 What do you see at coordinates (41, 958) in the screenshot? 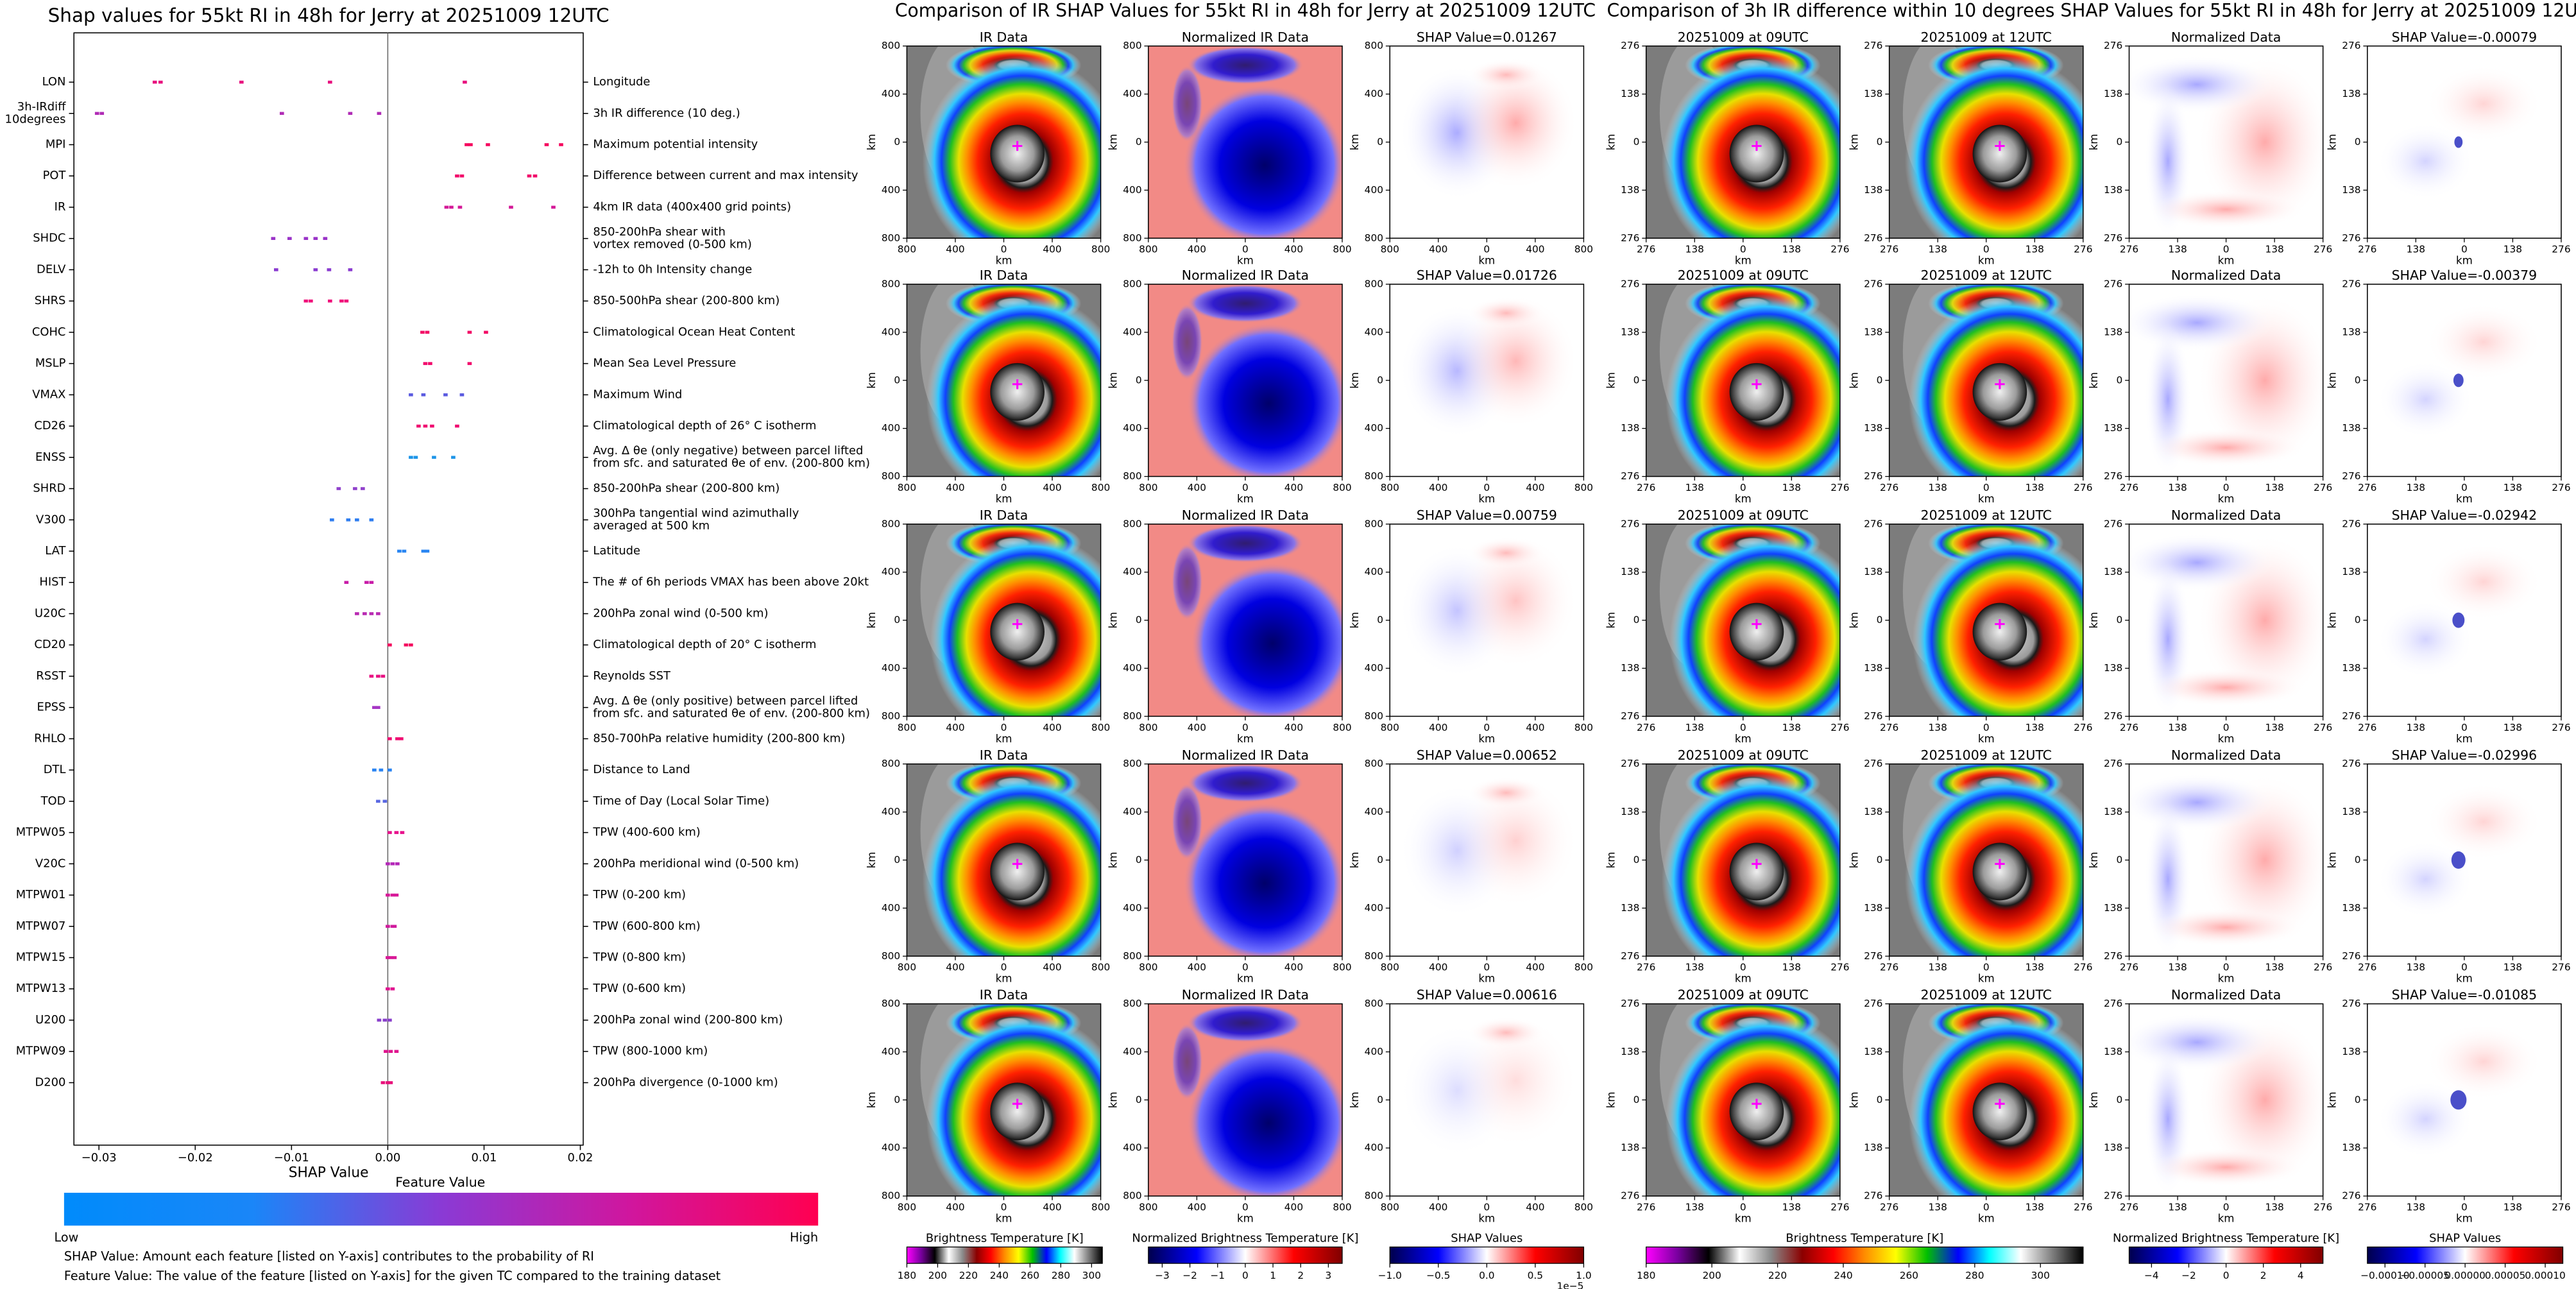
I see `feature-label: MTPW15` at bounding box center [41, 958].